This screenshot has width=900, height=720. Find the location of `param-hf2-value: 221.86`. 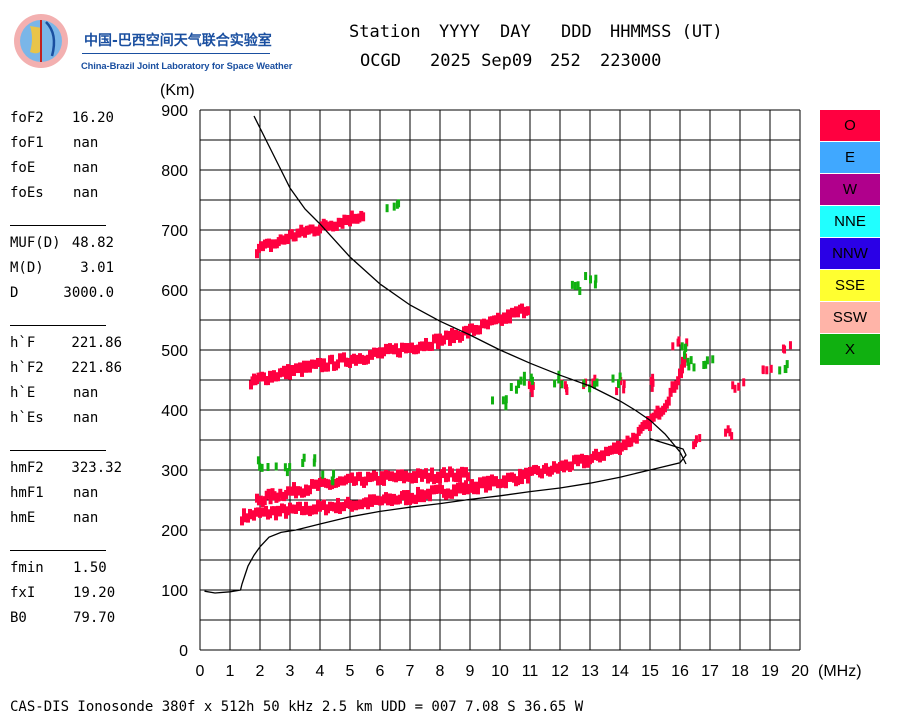

param-hf2-value: 221.86 is located at coordinates (96, 368).